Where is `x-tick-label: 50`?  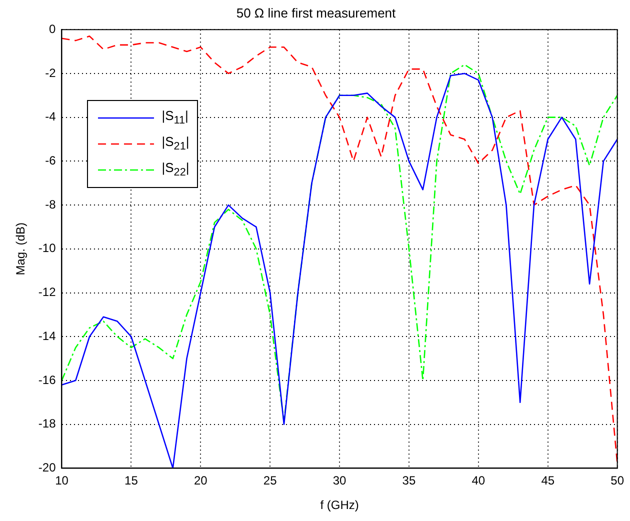 x-tick-label: 50 is located at coordinates (617, 481).